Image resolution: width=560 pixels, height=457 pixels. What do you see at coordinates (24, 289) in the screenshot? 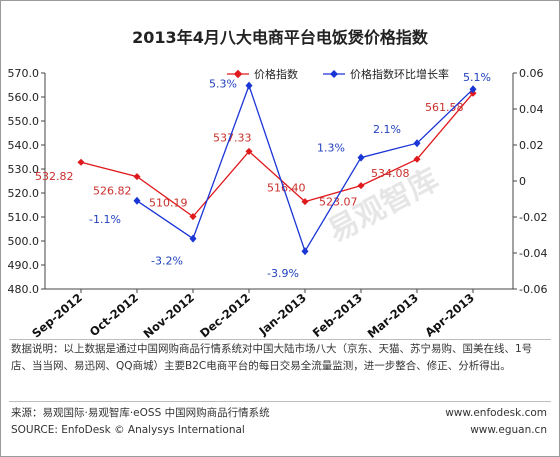
I see `left-tick-label: 480.0` at bounding box center [24, 289].